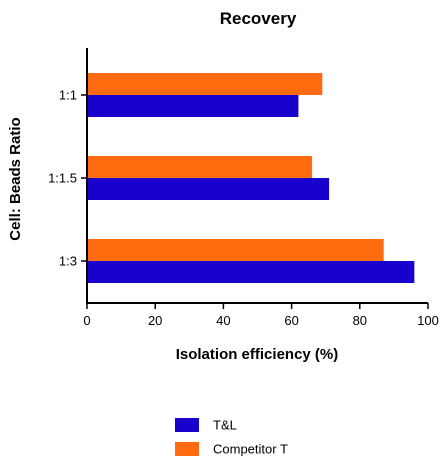 The image size is (441, 459). Describe the element at coordinates (68, 95) in the screenshot. I see `y-tick-label: 1:1` at that location.